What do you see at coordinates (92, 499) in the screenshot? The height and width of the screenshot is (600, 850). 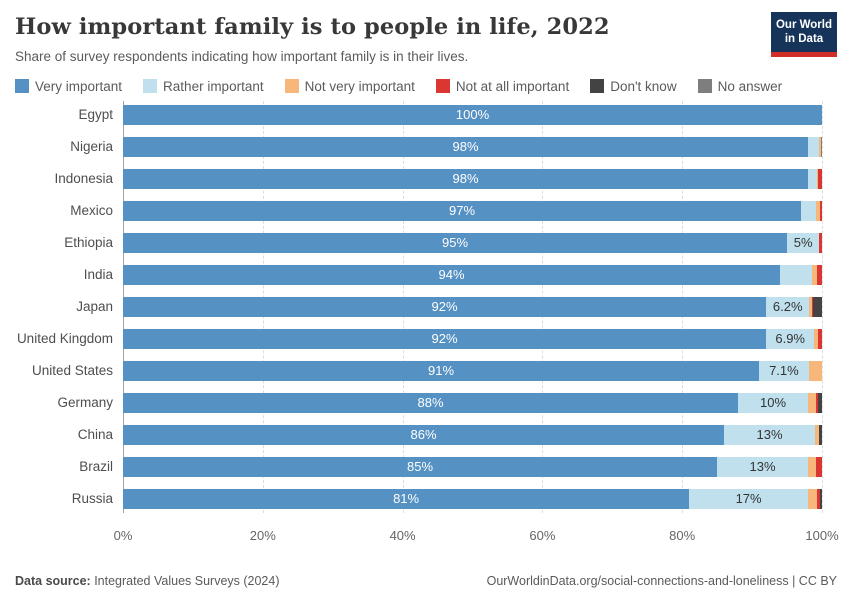 I see `country-label: Russia` at bounding box center [92, 499].